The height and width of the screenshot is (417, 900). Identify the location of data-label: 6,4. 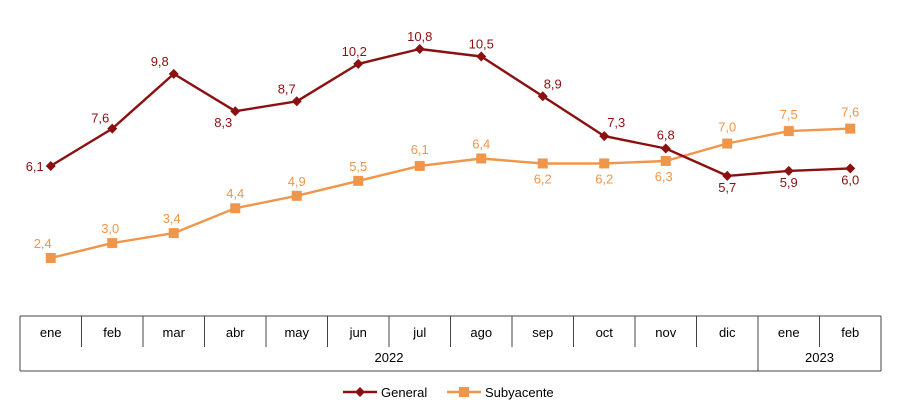
(481, 143).